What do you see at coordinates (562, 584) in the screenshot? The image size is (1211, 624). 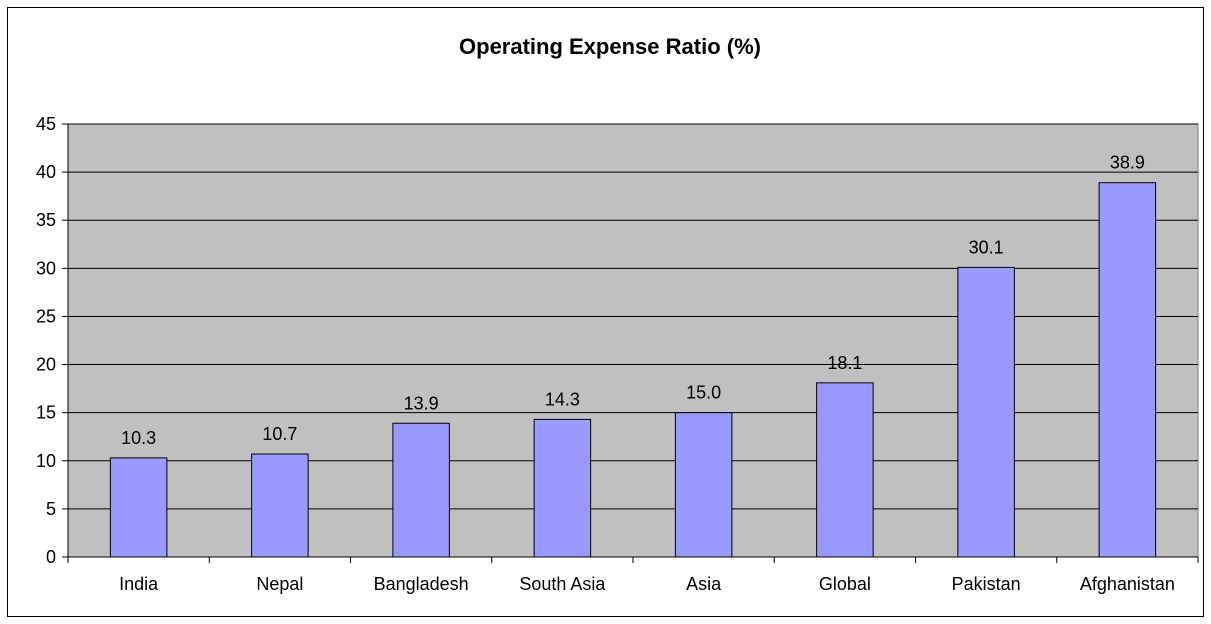 I see `x-tick-label: South Asia` at bounding box center [562, 584].